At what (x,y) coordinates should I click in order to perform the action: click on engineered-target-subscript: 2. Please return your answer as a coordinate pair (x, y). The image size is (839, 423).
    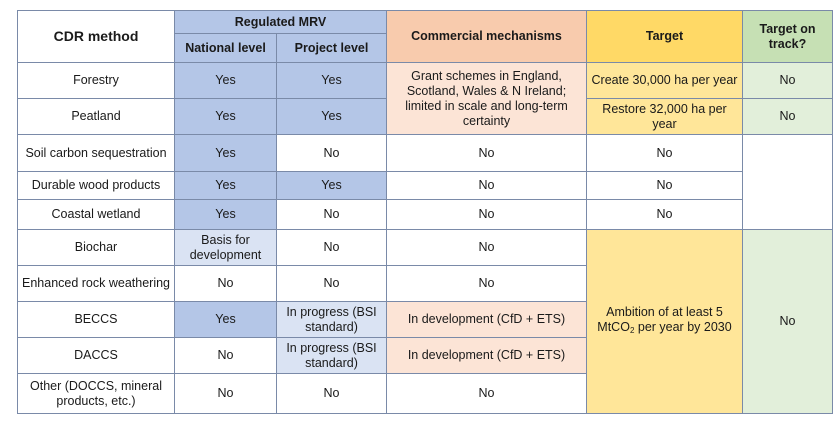
    Looking at the image, I should click on (632, 330).